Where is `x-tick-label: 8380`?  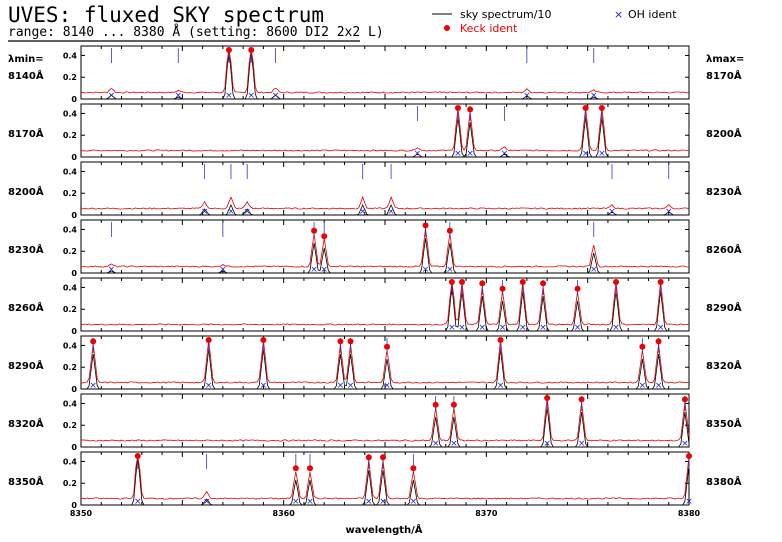
x-tick-label: 8380 is located at coordinates (689, 513).